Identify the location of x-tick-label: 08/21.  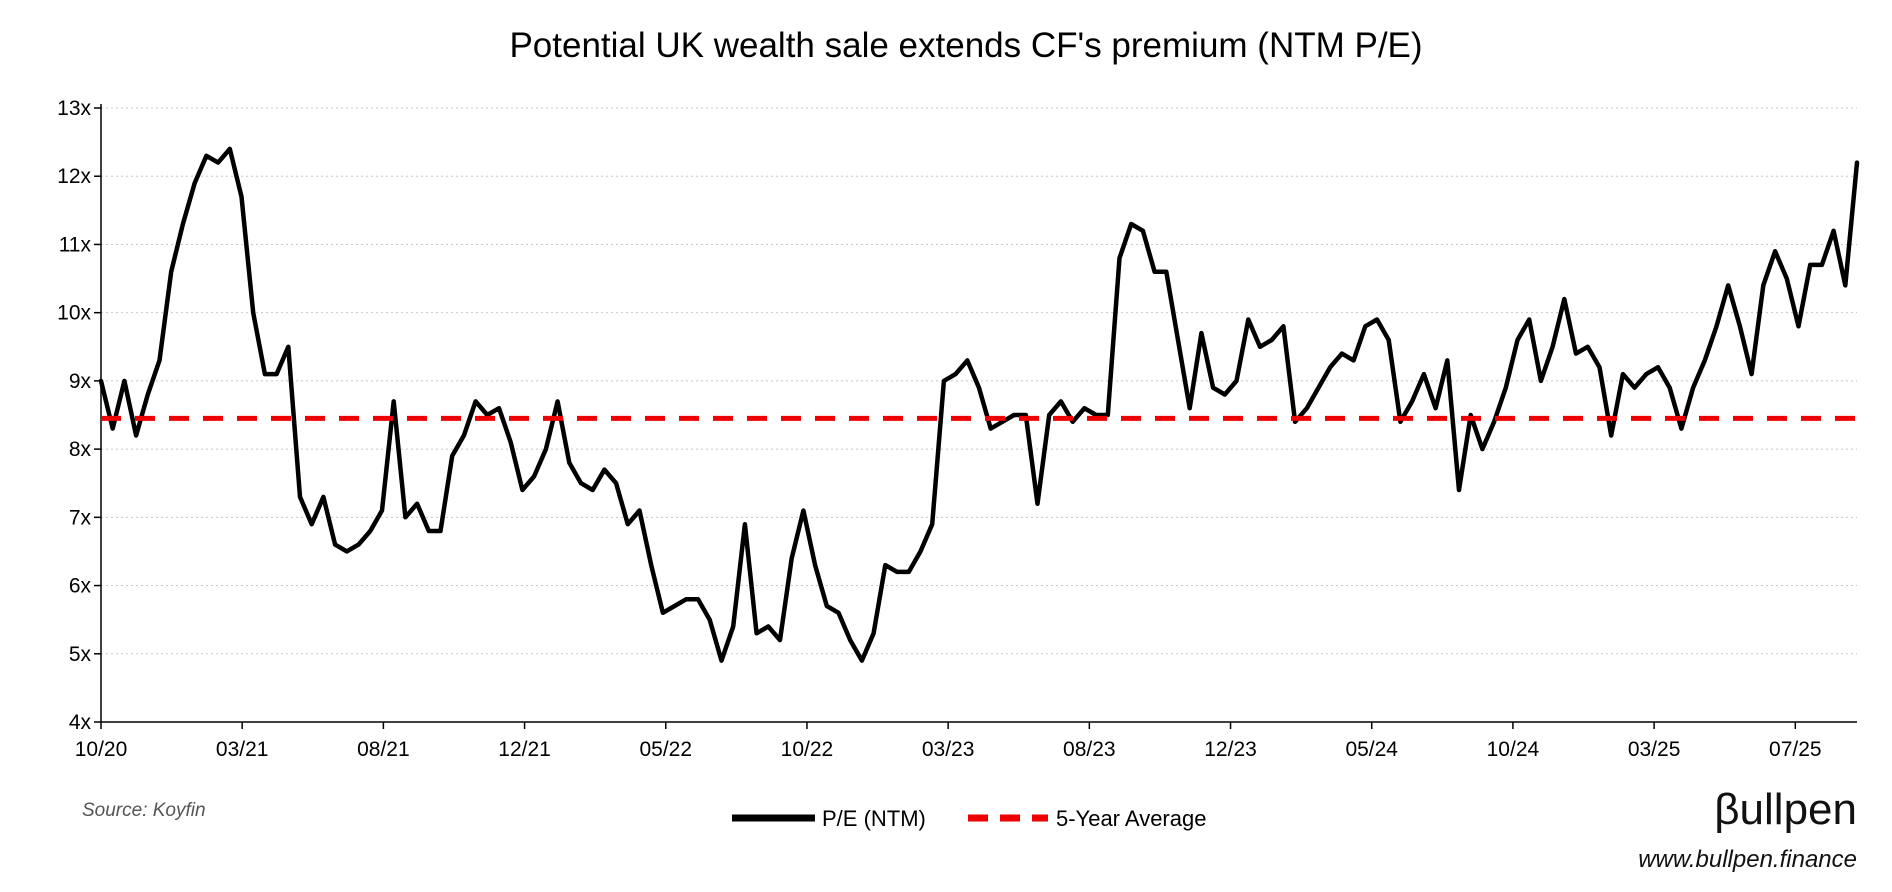
(383, 749).